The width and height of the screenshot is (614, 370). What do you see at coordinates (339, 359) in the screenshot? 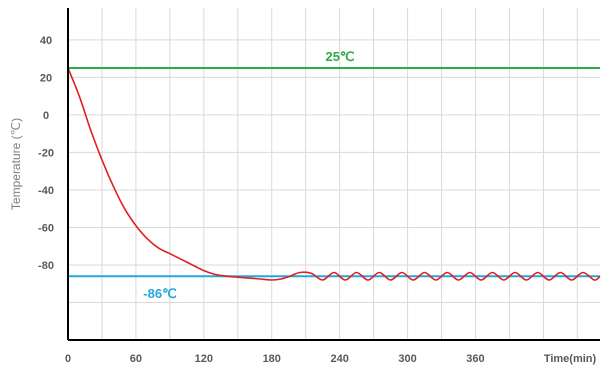
I see `x-tick-label: 240` at bounding box center [339, 359].